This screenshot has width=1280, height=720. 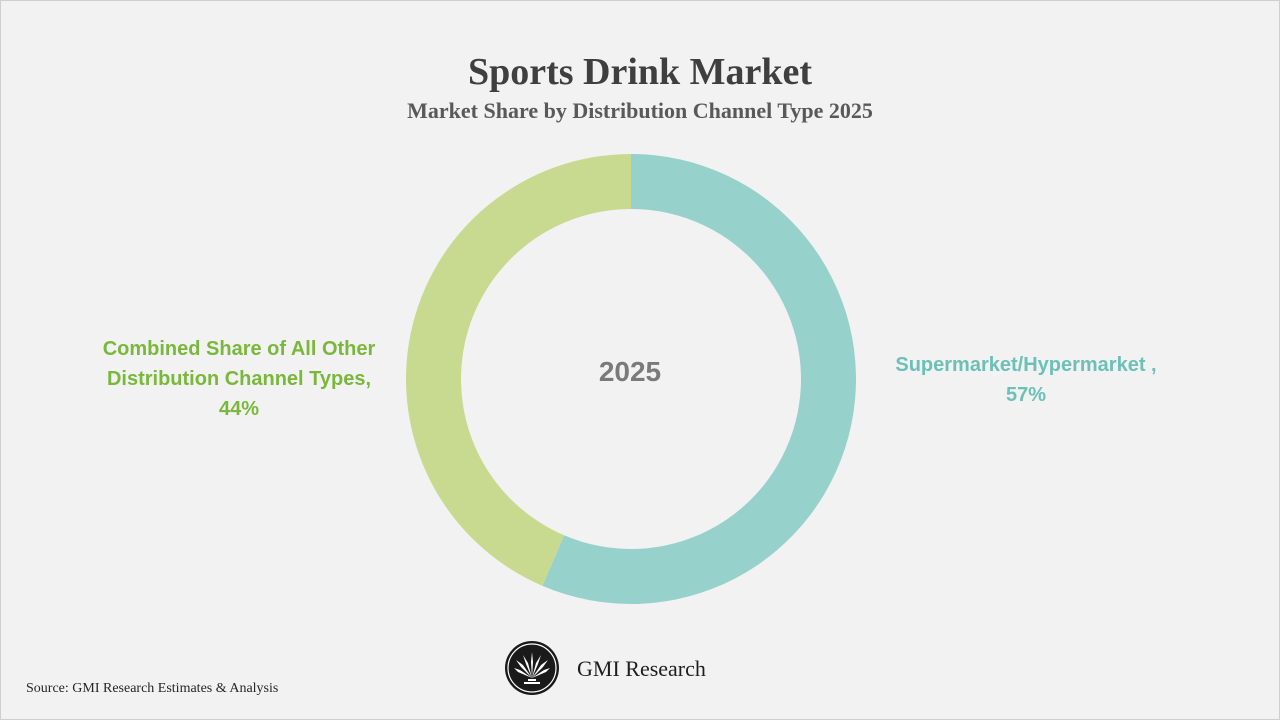 I want to click on slice-label-other-line-2: Distribution Channel Types,, so click(x=239, y=379).